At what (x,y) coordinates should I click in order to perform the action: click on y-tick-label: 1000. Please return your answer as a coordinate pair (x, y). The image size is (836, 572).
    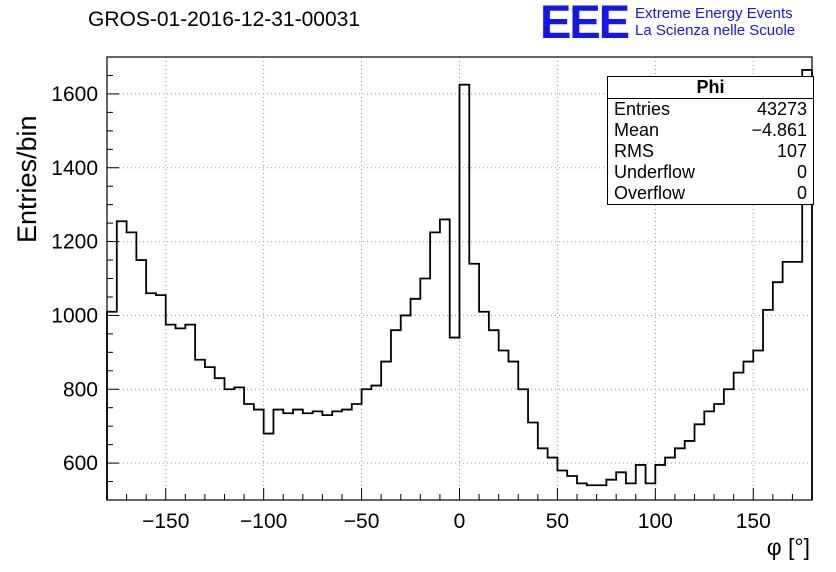
    Looking at the image, I should click on (74, 315).